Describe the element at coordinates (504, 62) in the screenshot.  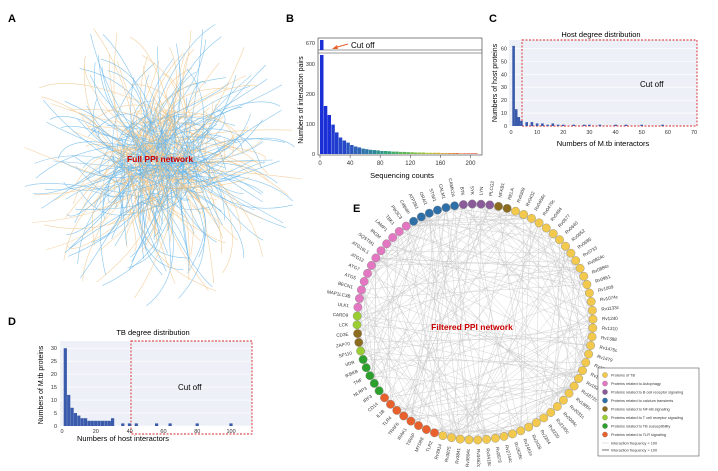
I see `panel-C-ytick-label: 50` at that location.